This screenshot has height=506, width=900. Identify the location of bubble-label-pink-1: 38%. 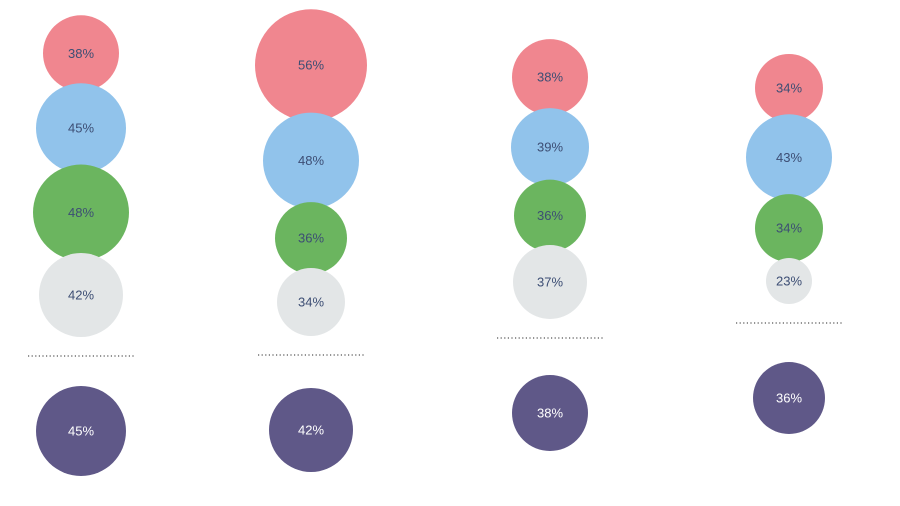
(81, 53).